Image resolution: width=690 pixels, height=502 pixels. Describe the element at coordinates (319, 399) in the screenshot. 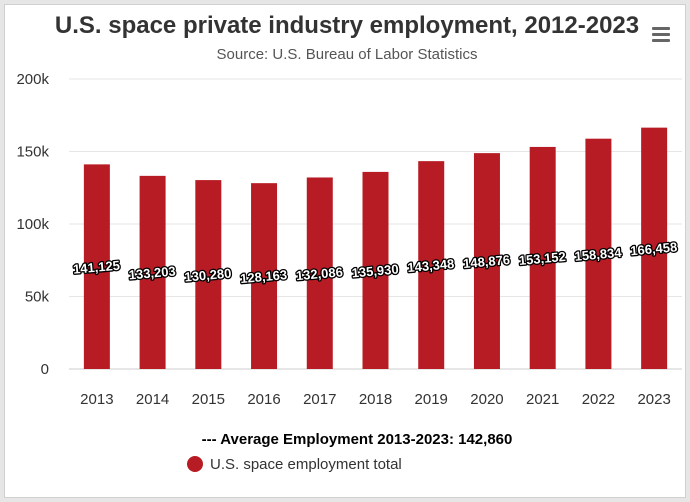

I see `x-tick-label: 2017` at that location.